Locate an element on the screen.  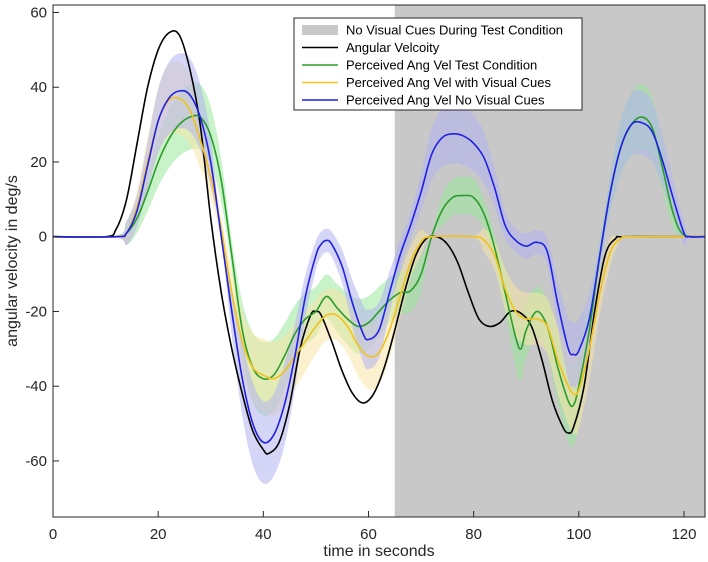
y-tick-label: 0 is located at coordinates (43, 237).